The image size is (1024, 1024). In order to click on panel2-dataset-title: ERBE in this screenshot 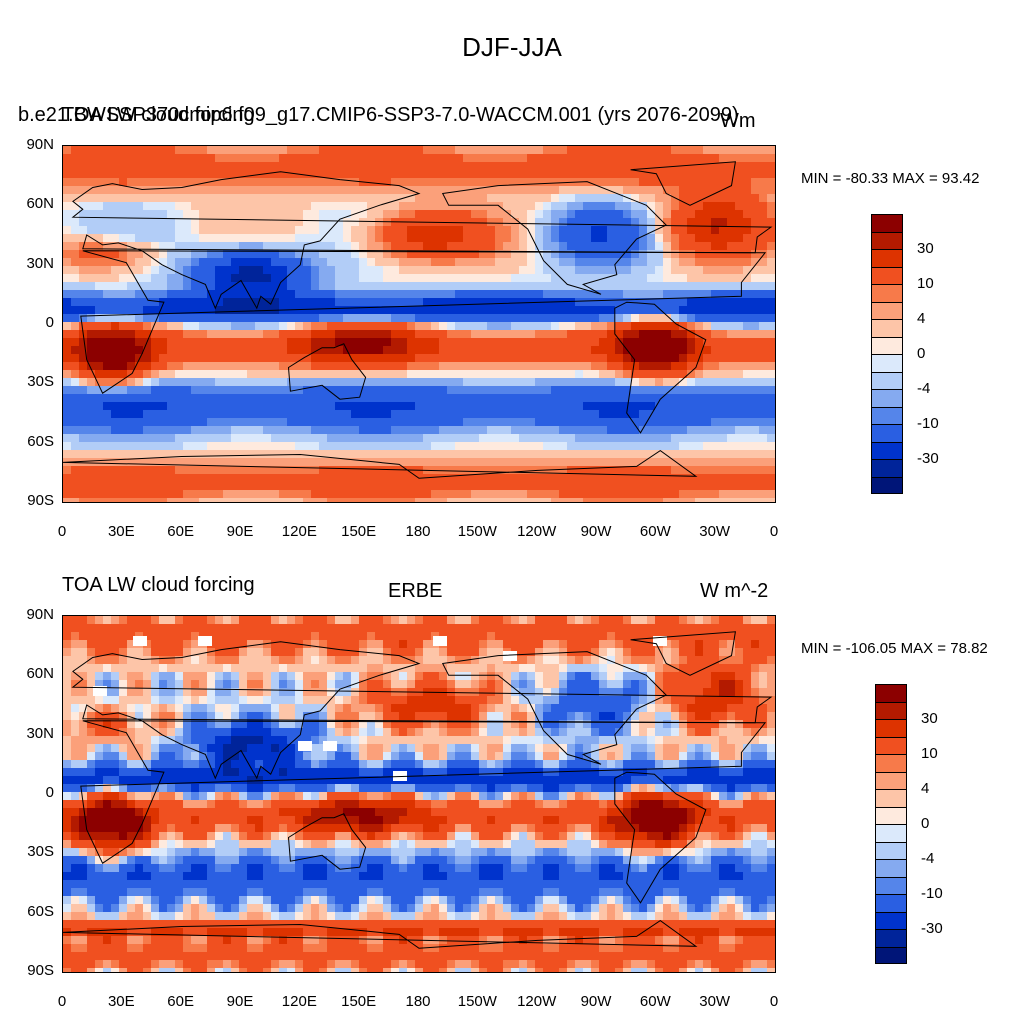, I will do `click(415, 591)`.